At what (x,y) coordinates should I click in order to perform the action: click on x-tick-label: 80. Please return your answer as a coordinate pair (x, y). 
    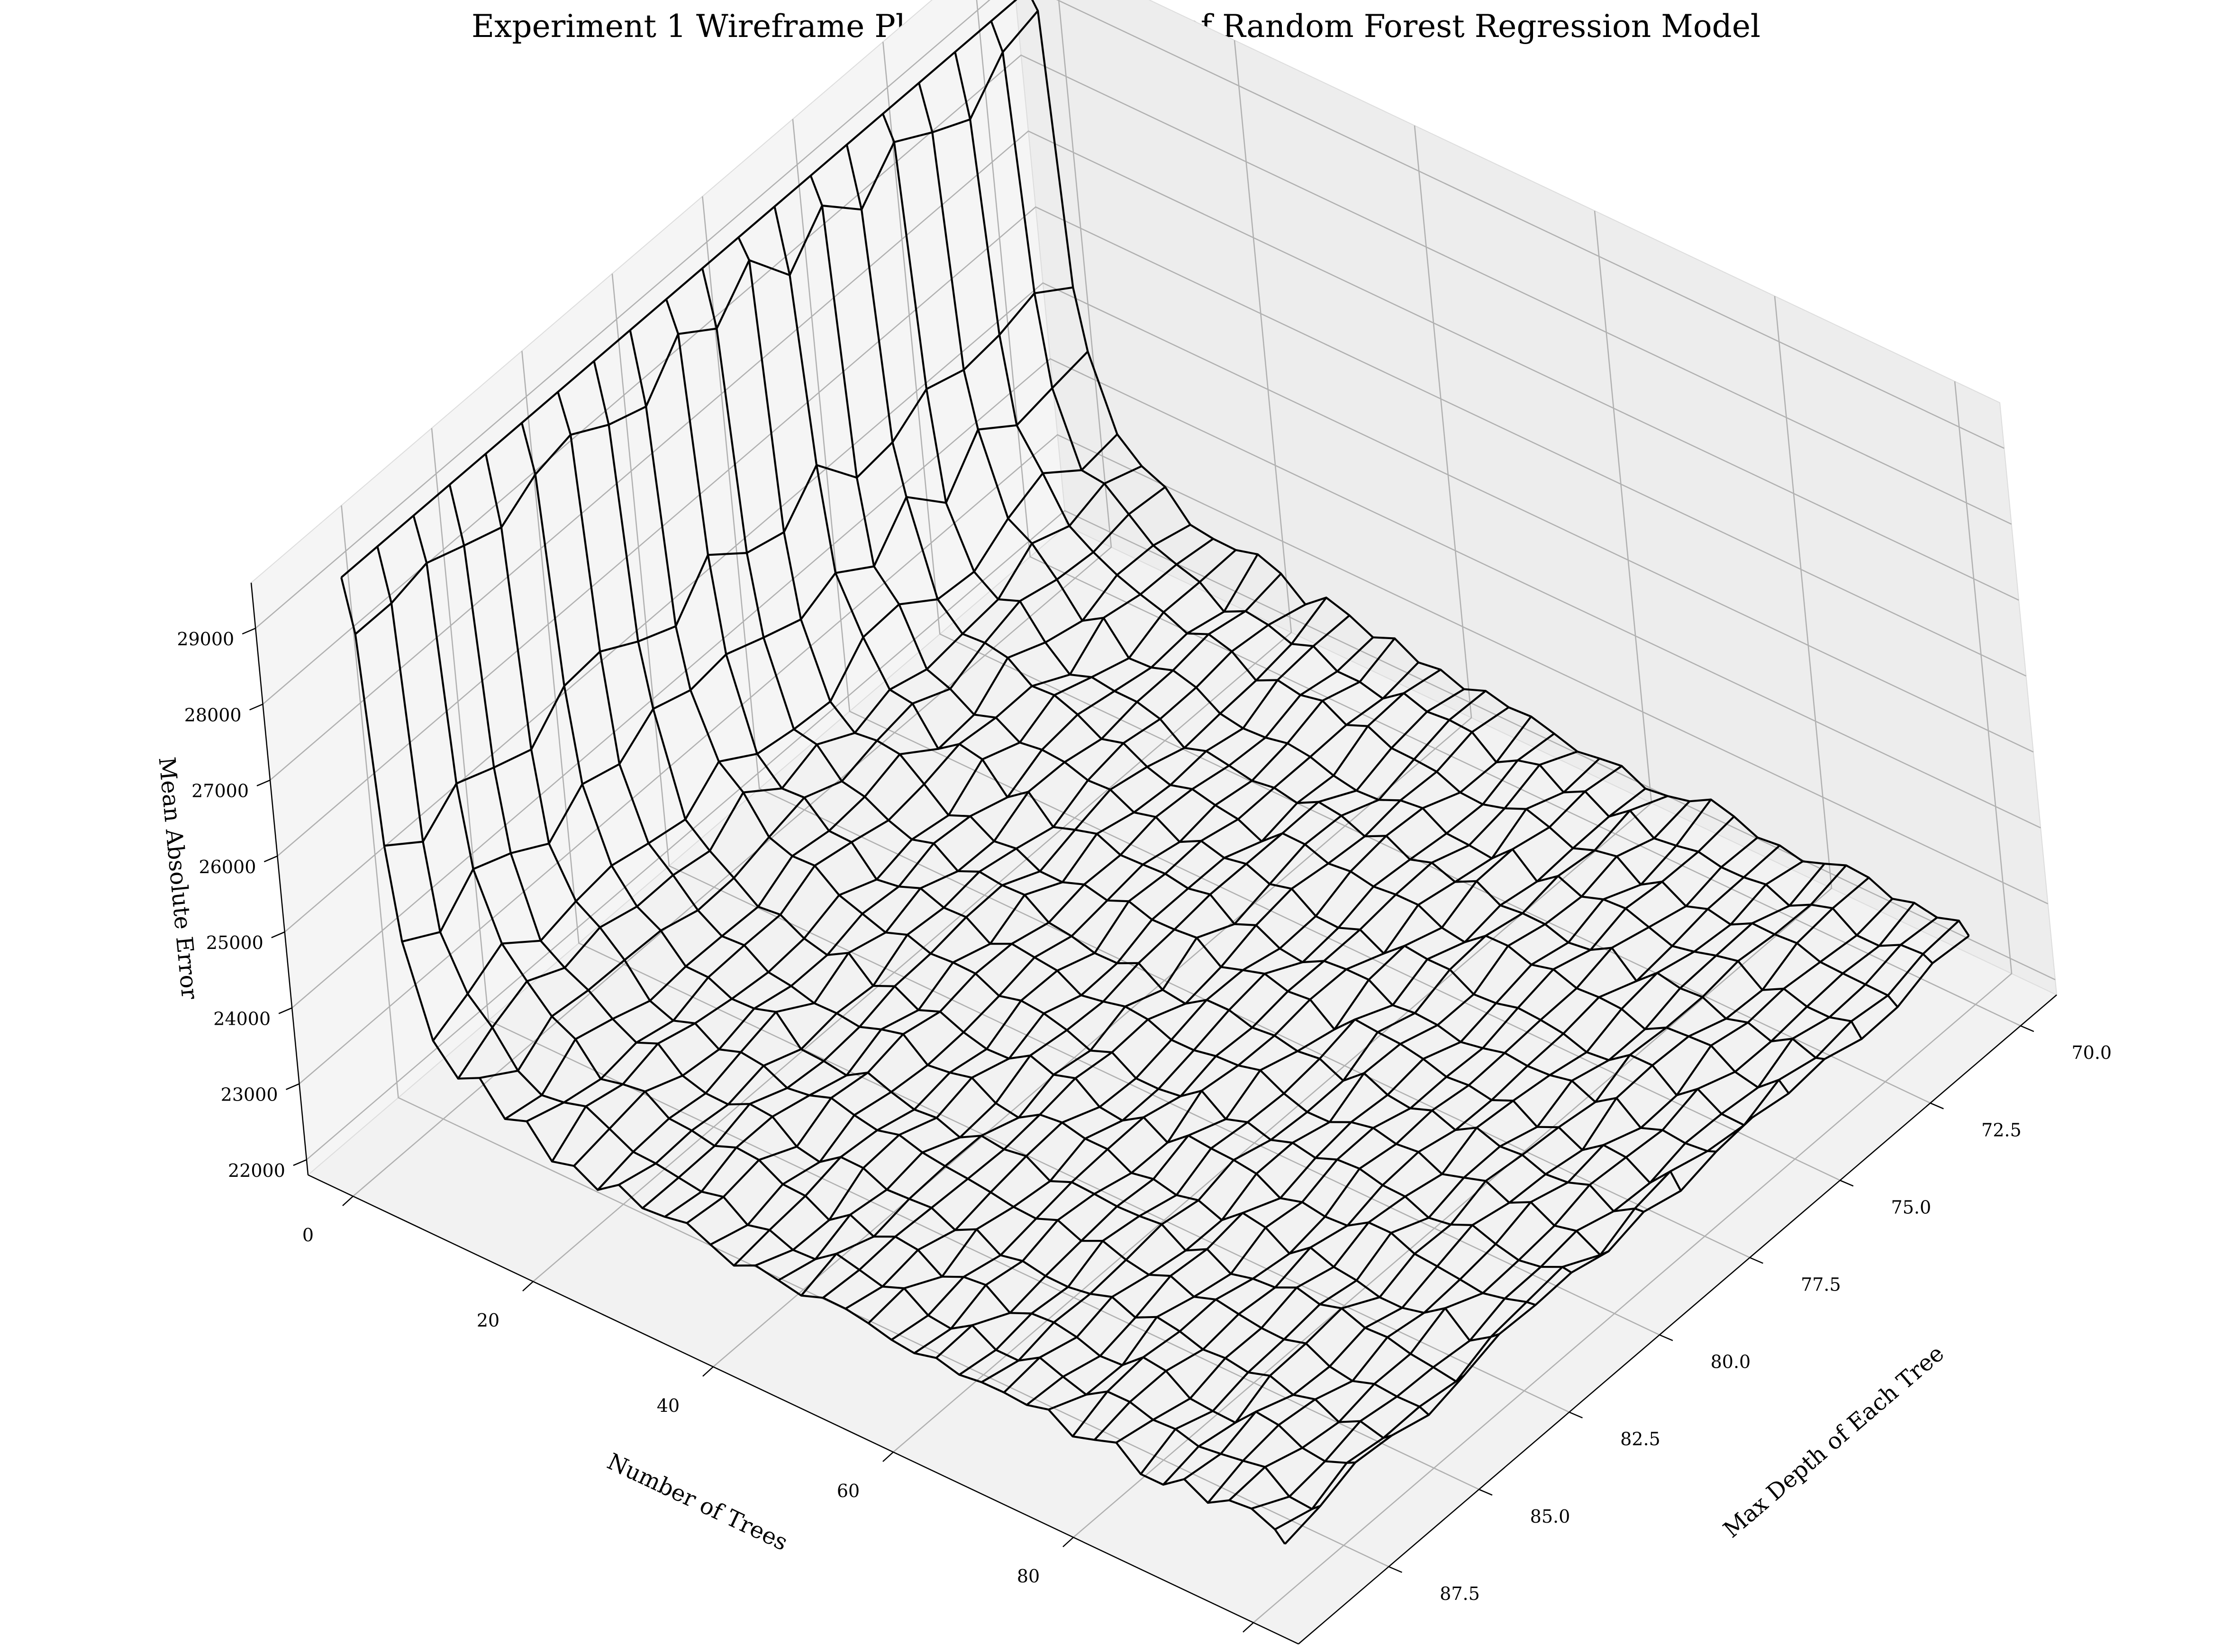
    Looking at the image, I should click on (1029, 1577).